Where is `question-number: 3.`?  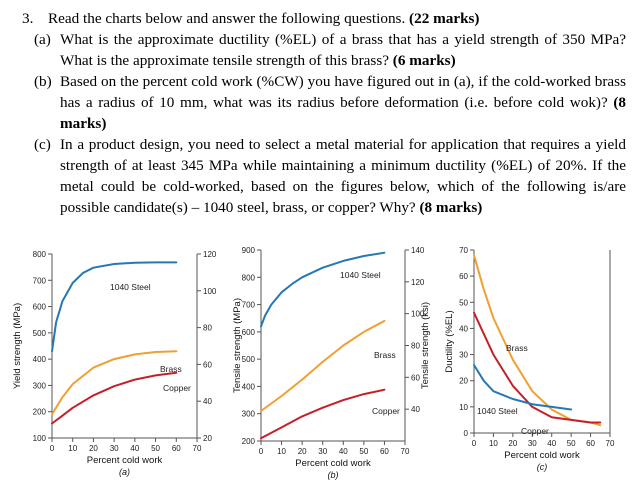 question-number: 3. is located at coordinates (28, 18).